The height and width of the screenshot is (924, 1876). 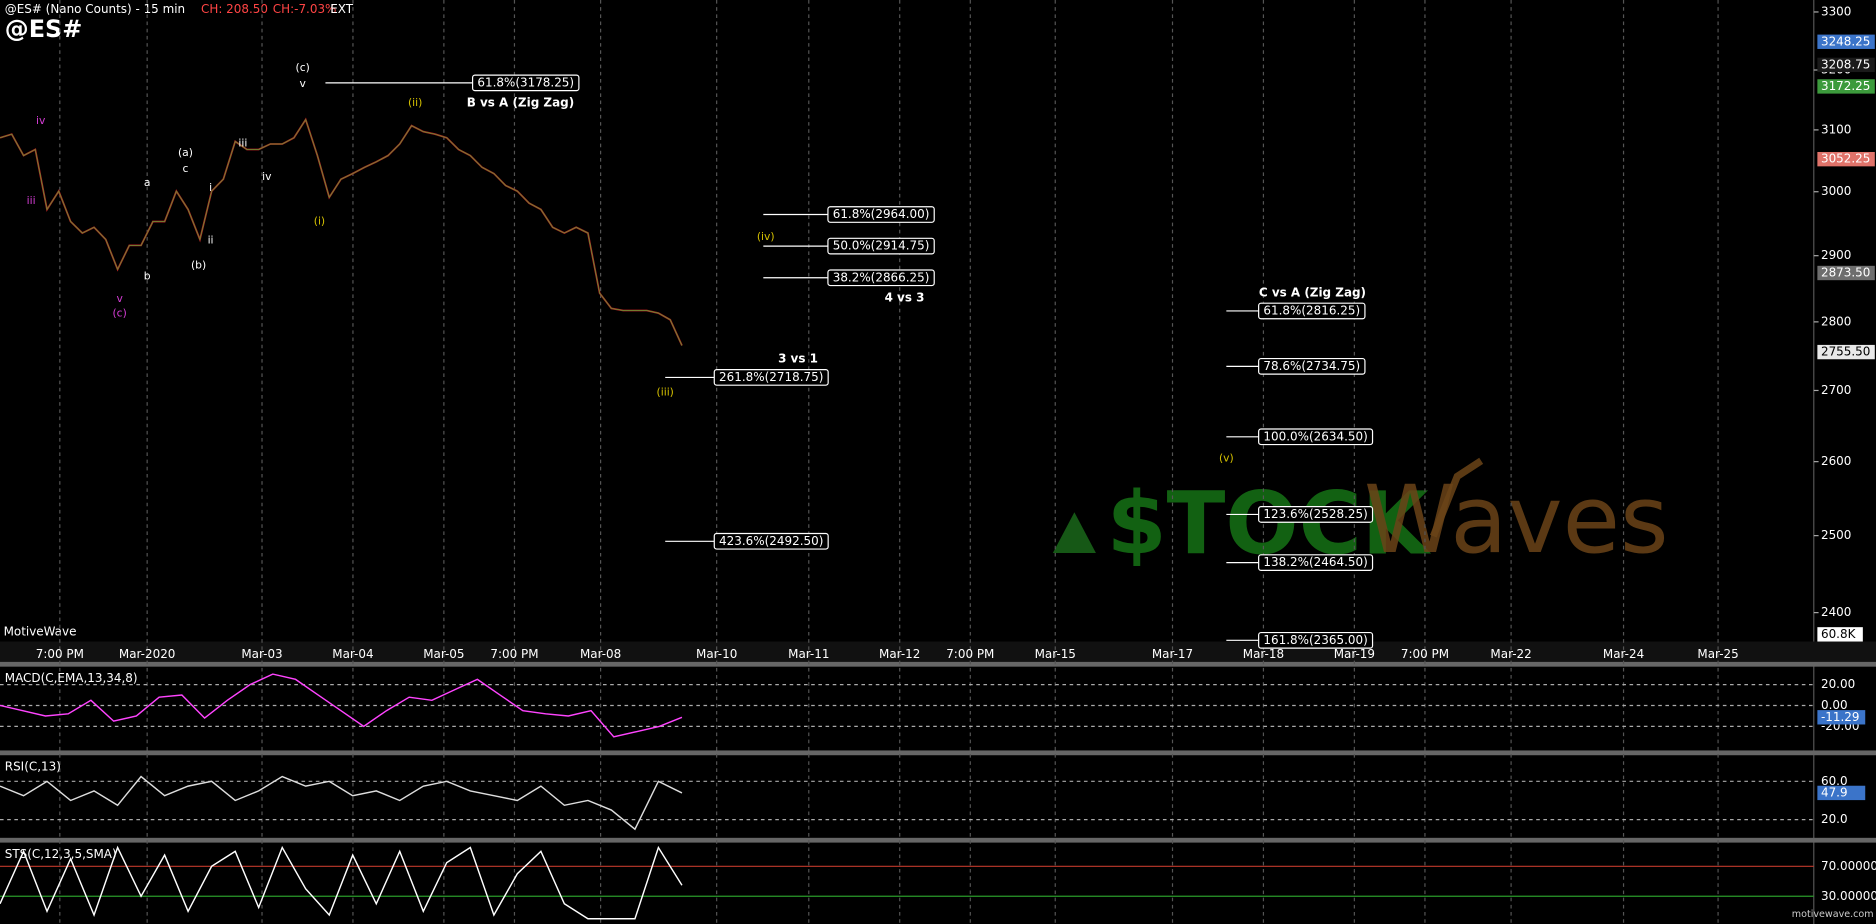 I want to click on y-tick-label: 0.00, so click(x=1834, y=705).